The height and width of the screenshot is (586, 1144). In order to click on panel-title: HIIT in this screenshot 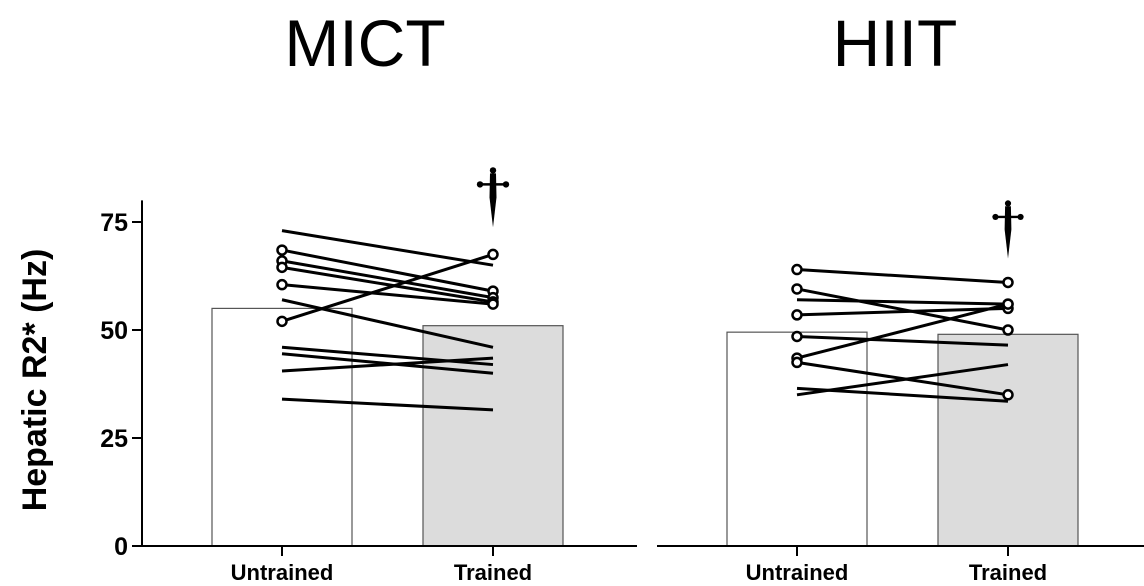, I will do `click(895, 43)`.